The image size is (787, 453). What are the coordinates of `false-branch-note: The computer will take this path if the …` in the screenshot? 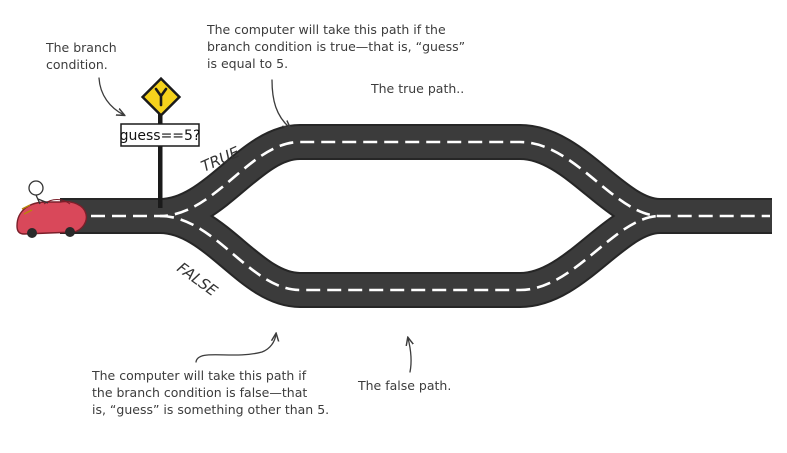 It's located at (210, 392).